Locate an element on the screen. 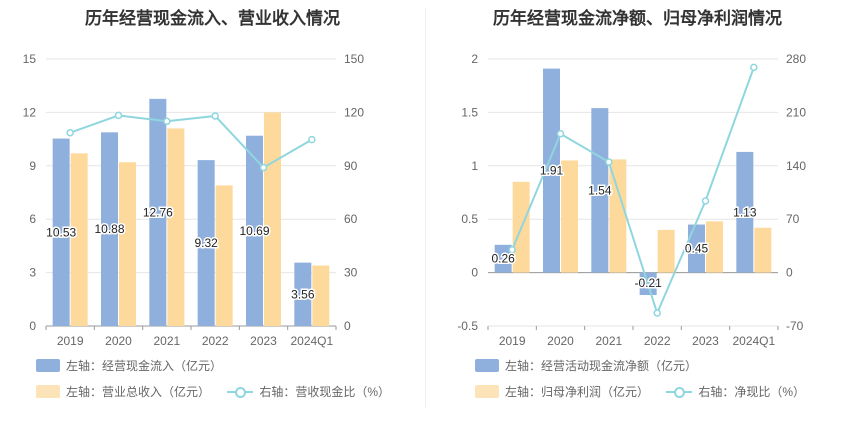  bar-1-series2 is located at coordinates (79, 239).